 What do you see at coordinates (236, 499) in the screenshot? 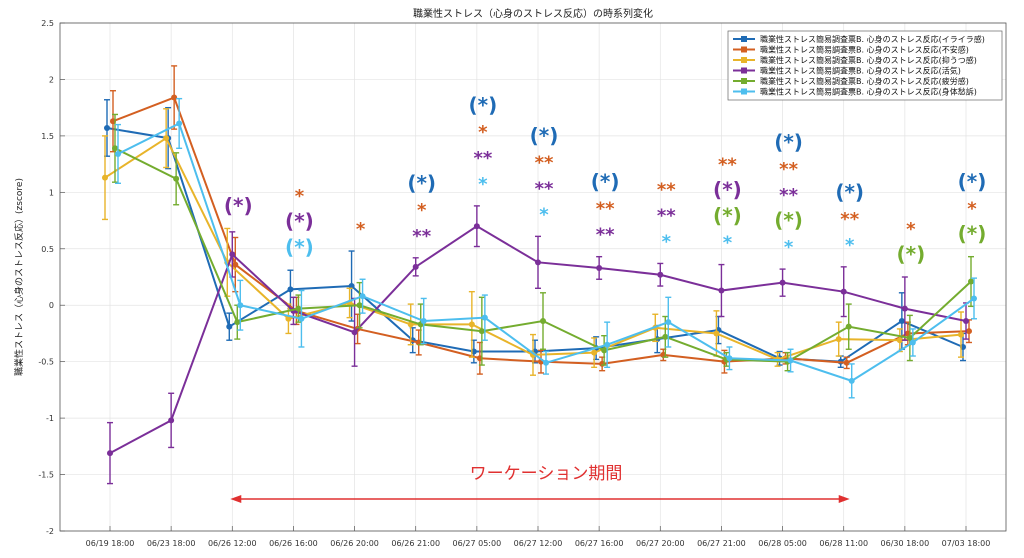
I see `period-arrow-head-left` at bounding box center [236, 499].